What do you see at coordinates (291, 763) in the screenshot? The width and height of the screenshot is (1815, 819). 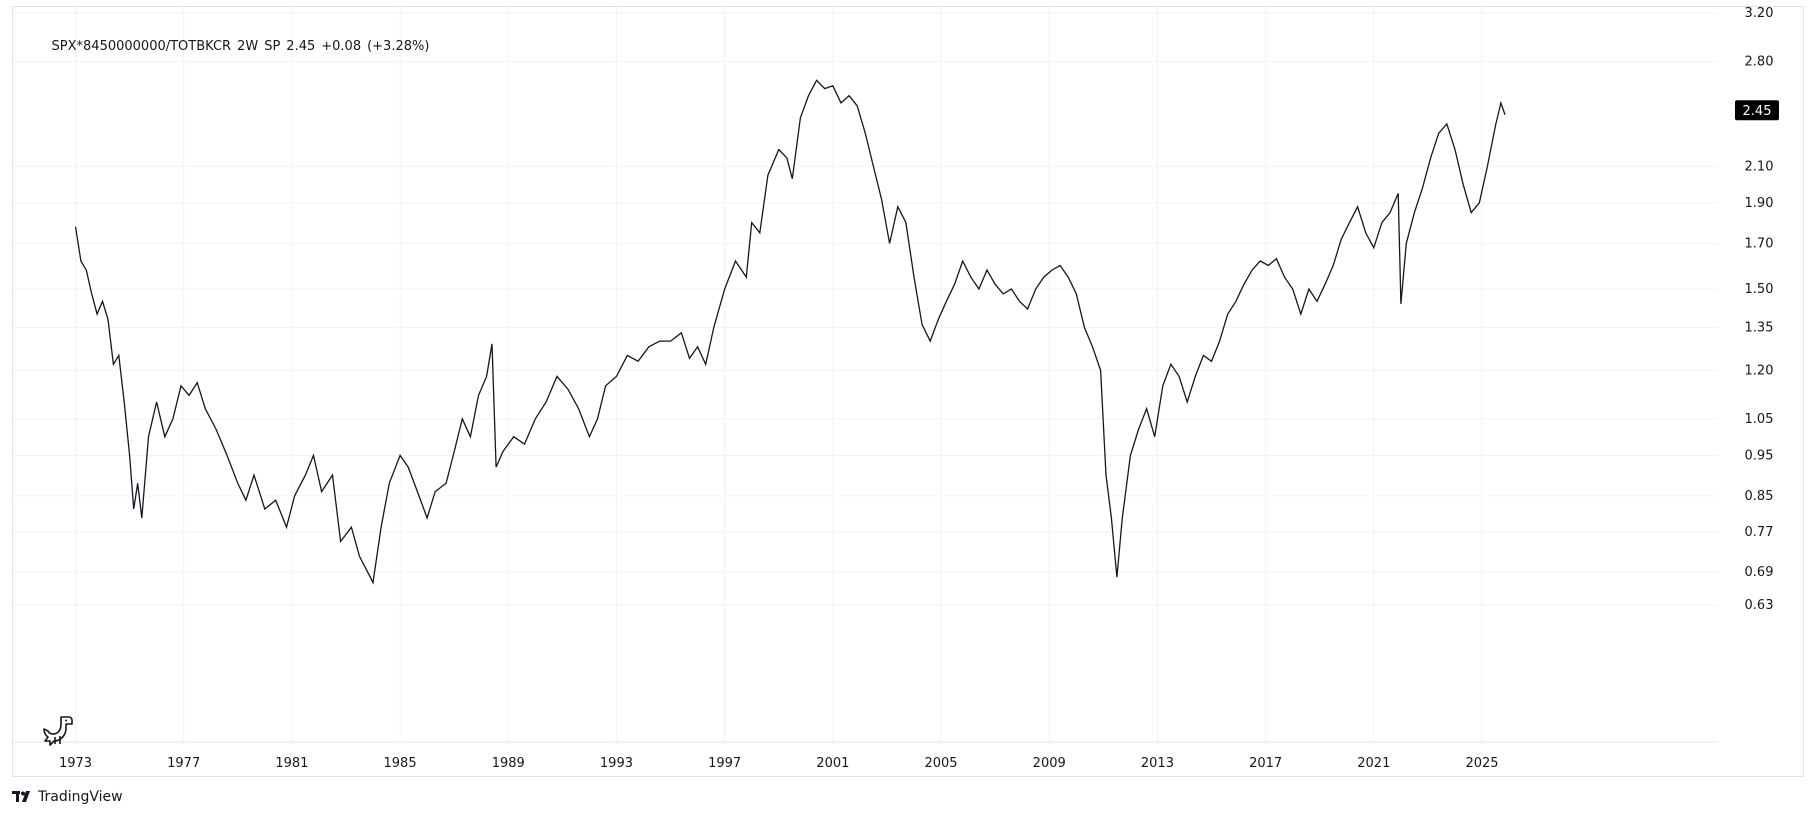 I see `x-tick-label: 1981` at bounding box center [291, 763].